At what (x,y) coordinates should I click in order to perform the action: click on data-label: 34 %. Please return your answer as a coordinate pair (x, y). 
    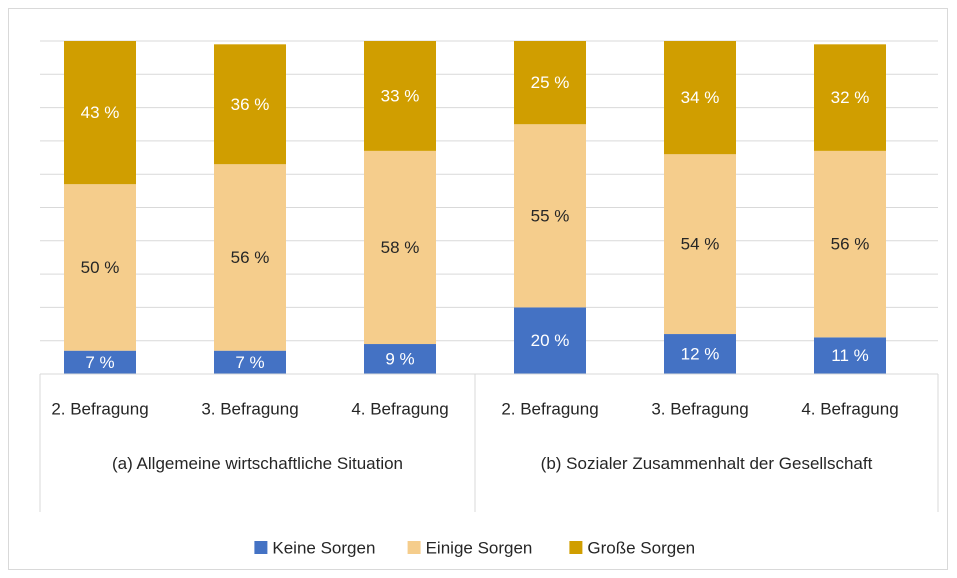
    Looking at the image, I should click on (700, 97).